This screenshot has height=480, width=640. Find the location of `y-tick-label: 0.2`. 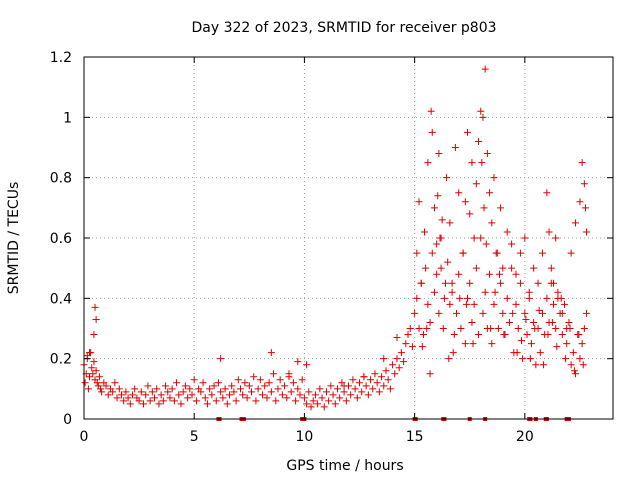

y-tick-label: 0.2 is located at coordinates (61, 360).